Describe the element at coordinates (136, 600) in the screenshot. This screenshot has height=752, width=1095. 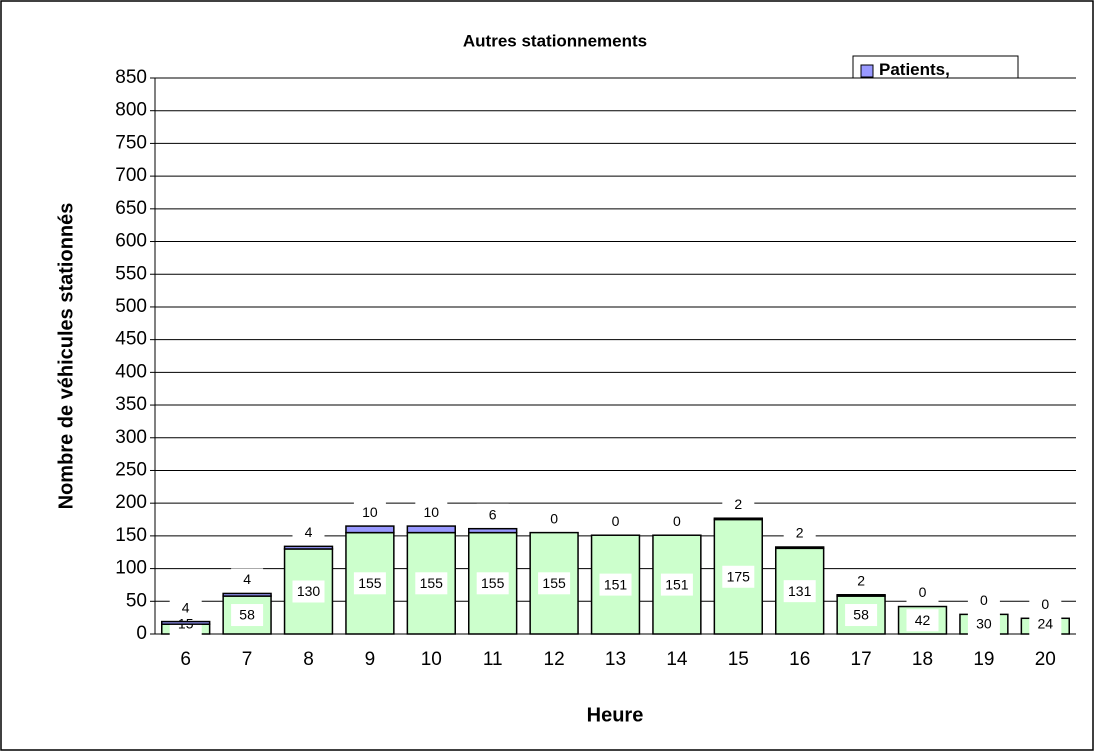
I see `y-tick-label: 50` at that location.